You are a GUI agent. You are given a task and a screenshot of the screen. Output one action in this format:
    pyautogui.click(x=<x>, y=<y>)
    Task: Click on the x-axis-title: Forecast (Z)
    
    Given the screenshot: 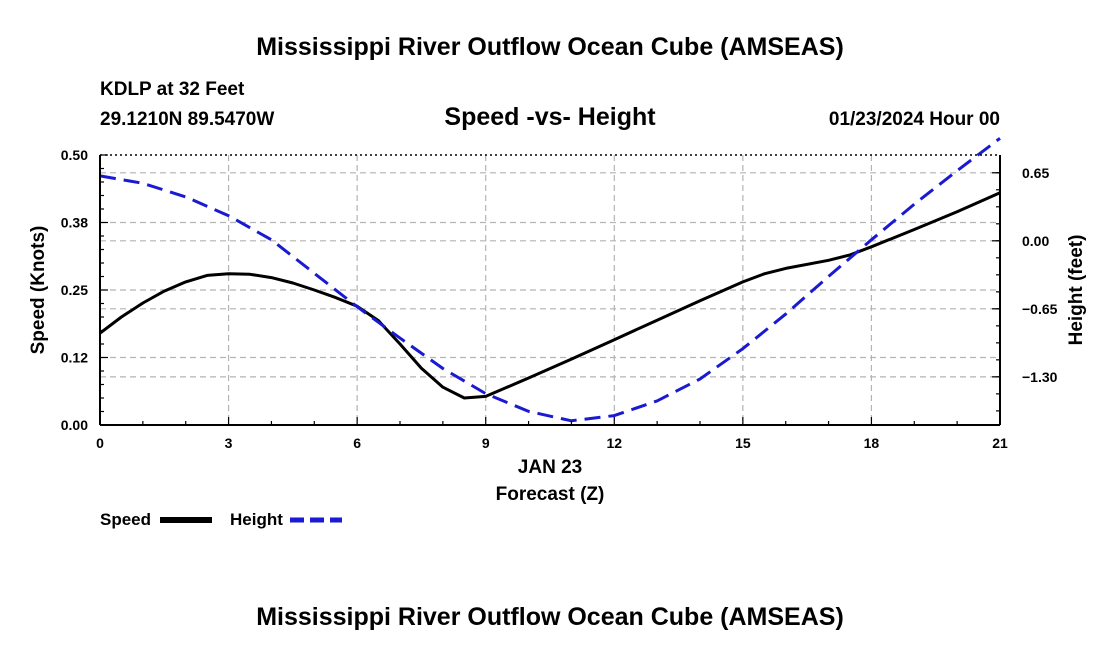 What is the action you would take?
    pyautogui.click(x=550, y=494)
    